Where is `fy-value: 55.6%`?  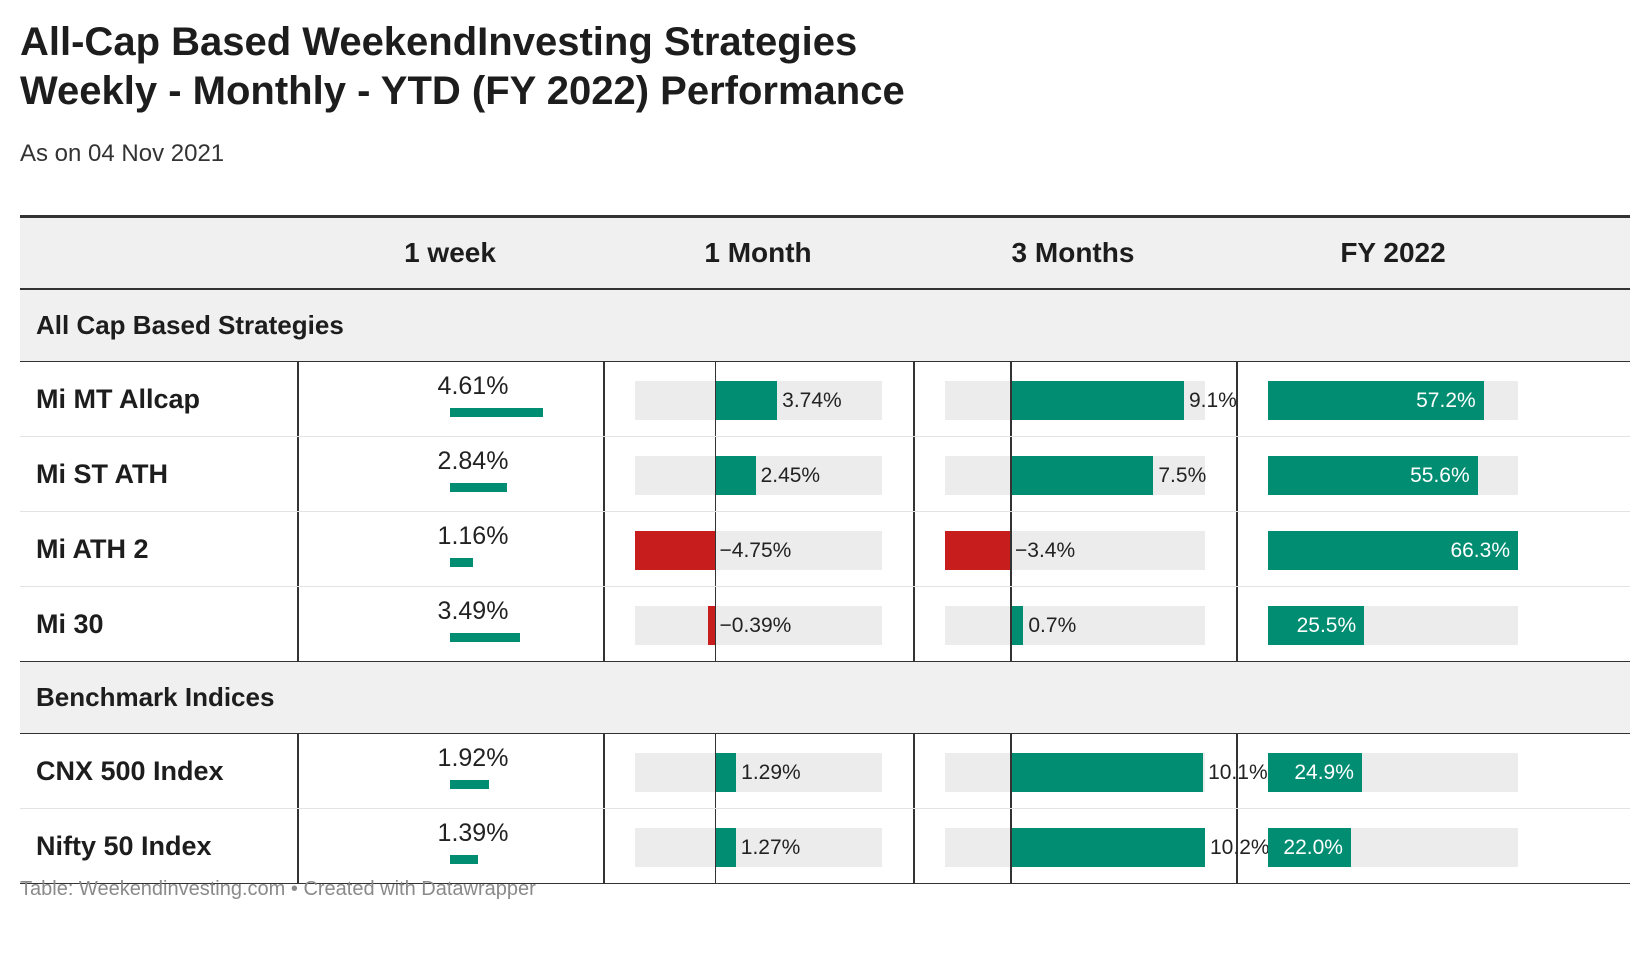
fy-value: 55.6% is located at coordinates (1440, 475).